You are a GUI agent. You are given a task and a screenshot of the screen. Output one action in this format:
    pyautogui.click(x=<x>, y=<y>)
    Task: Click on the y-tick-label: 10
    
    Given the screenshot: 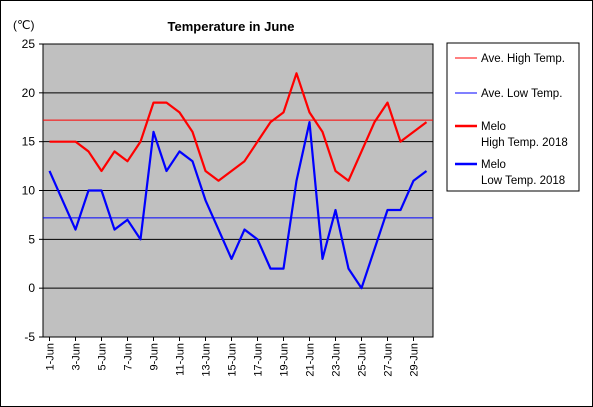 What is the action you would take?
    pyautogui.click(x=29, y=191)
    